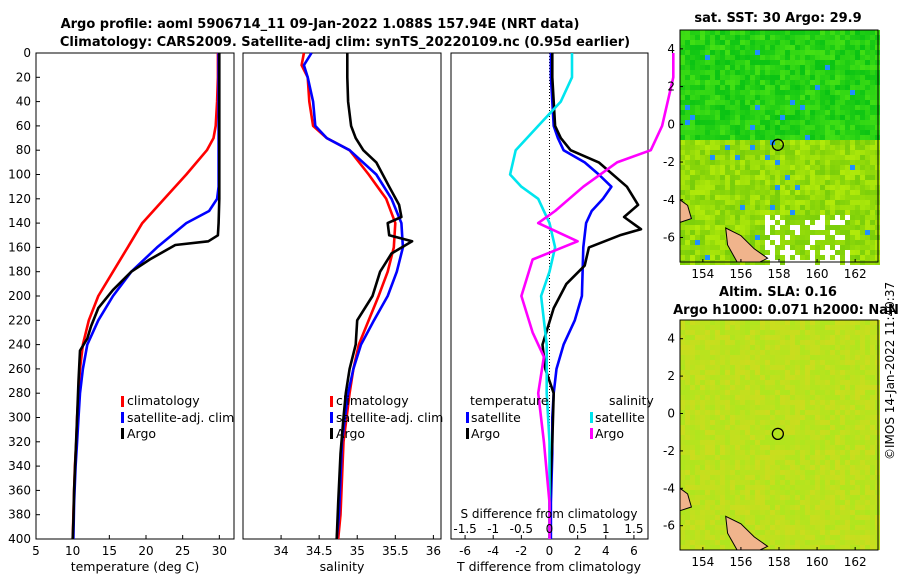 This screenshot has height=580, width=900. What do you see at coordinates (72, 551) in the screenshot?
I see `x-tick-label: 10` at bounding box center [72, 551].